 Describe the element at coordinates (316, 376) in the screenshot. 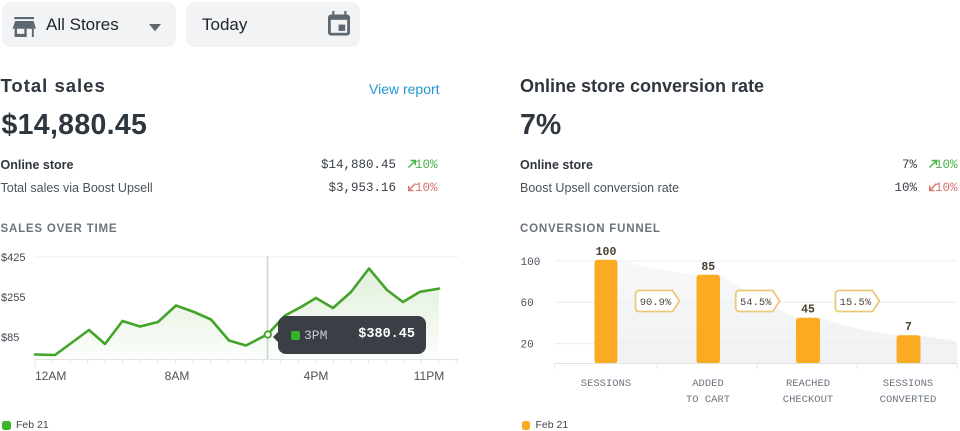

I see `svg-text: 4PM` at that location.